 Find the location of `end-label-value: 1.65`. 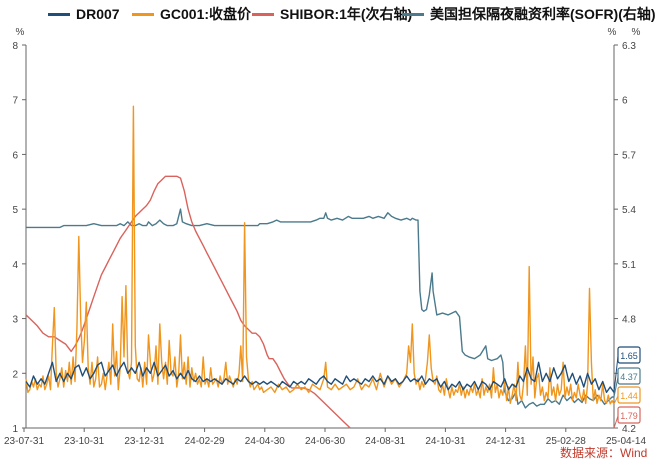

end-label-value: 1.65 is located at coordinates (629, 356).